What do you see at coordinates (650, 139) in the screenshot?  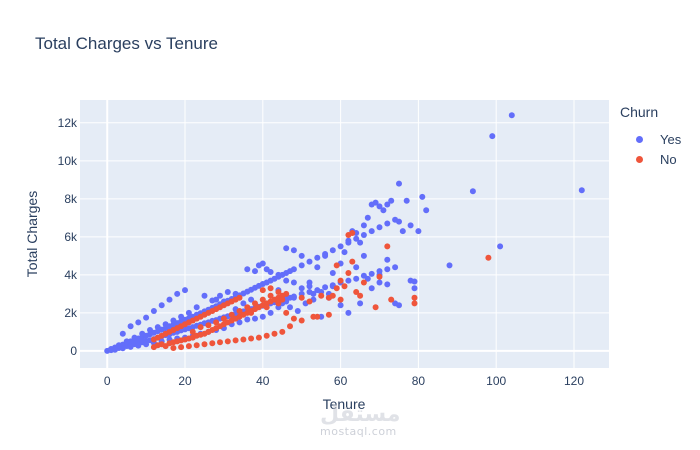 I see `legend-item-yes: Yes` at bounding box center [650, 139].